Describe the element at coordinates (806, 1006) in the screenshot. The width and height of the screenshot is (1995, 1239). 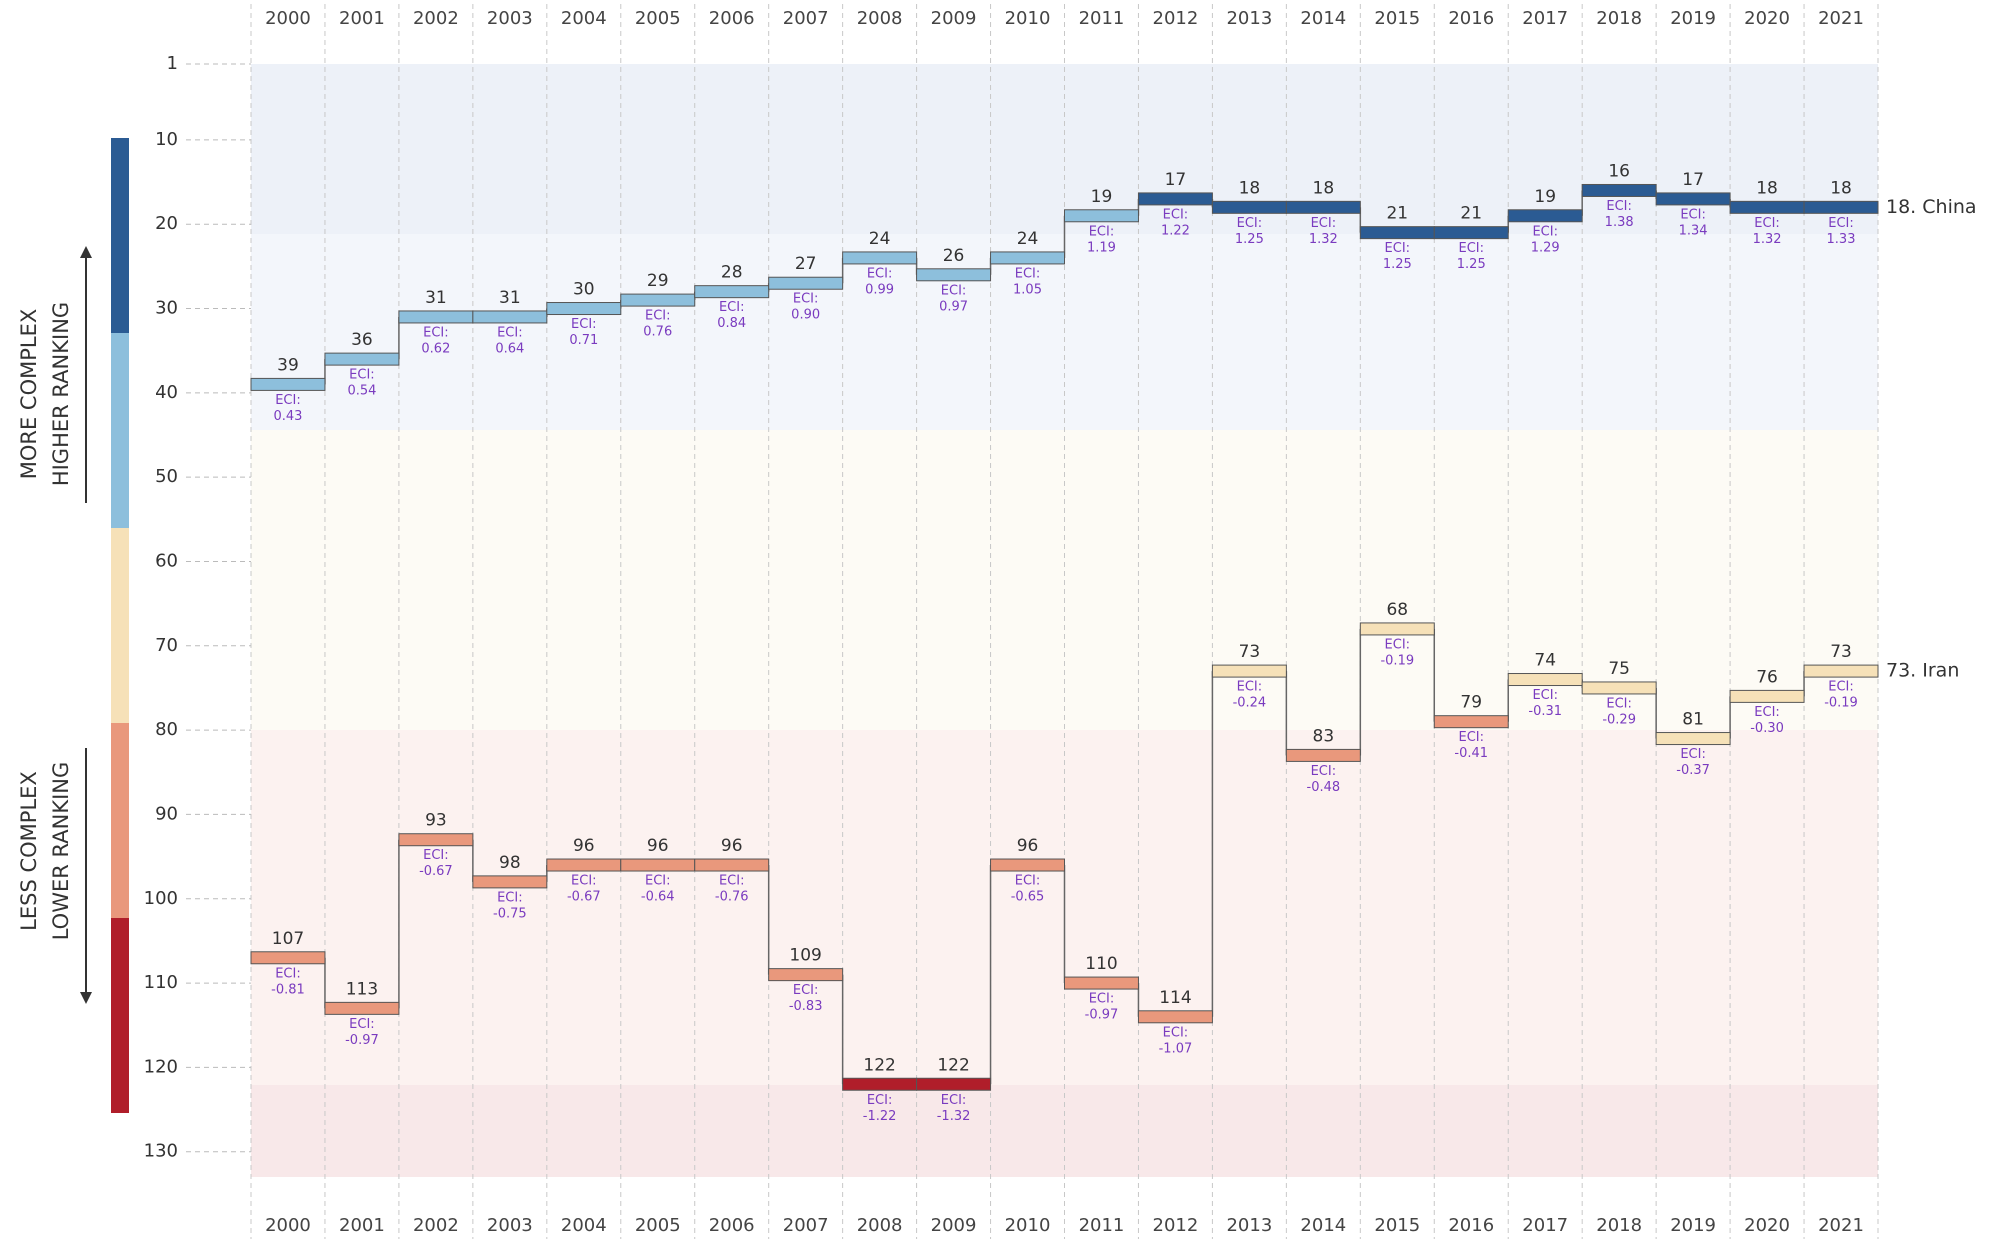
I see `eci-label: -0.83` at that location.